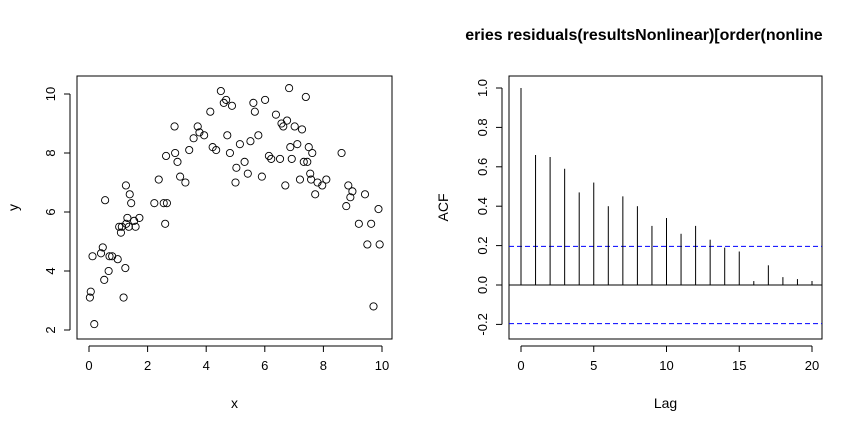 The height and width of the screenshot is (437, 864). Describe the element at coordinates (88, 365) in the screenshot. I see `scatter-x-tick-label: 0` at that location.